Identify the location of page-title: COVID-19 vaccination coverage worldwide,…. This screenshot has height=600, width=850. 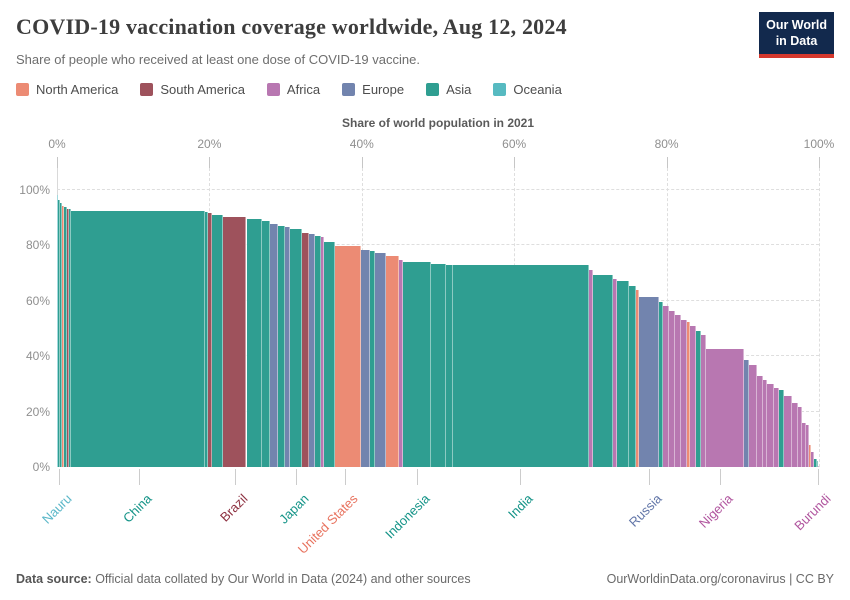
(291, 26).